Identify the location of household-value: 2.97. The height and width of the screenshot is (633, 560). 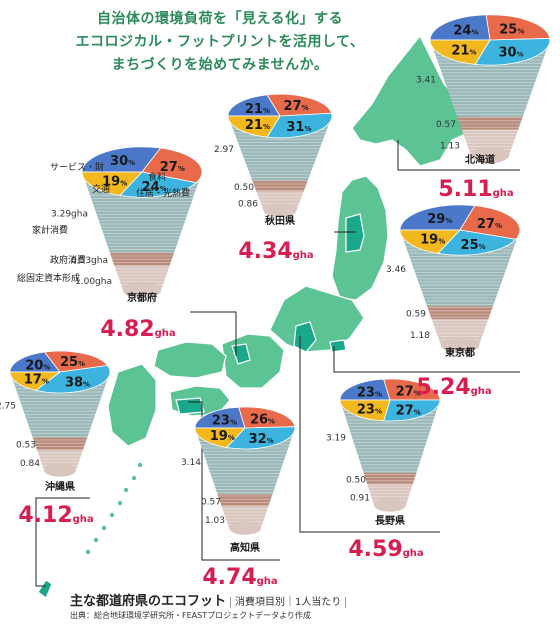
(224, 150).